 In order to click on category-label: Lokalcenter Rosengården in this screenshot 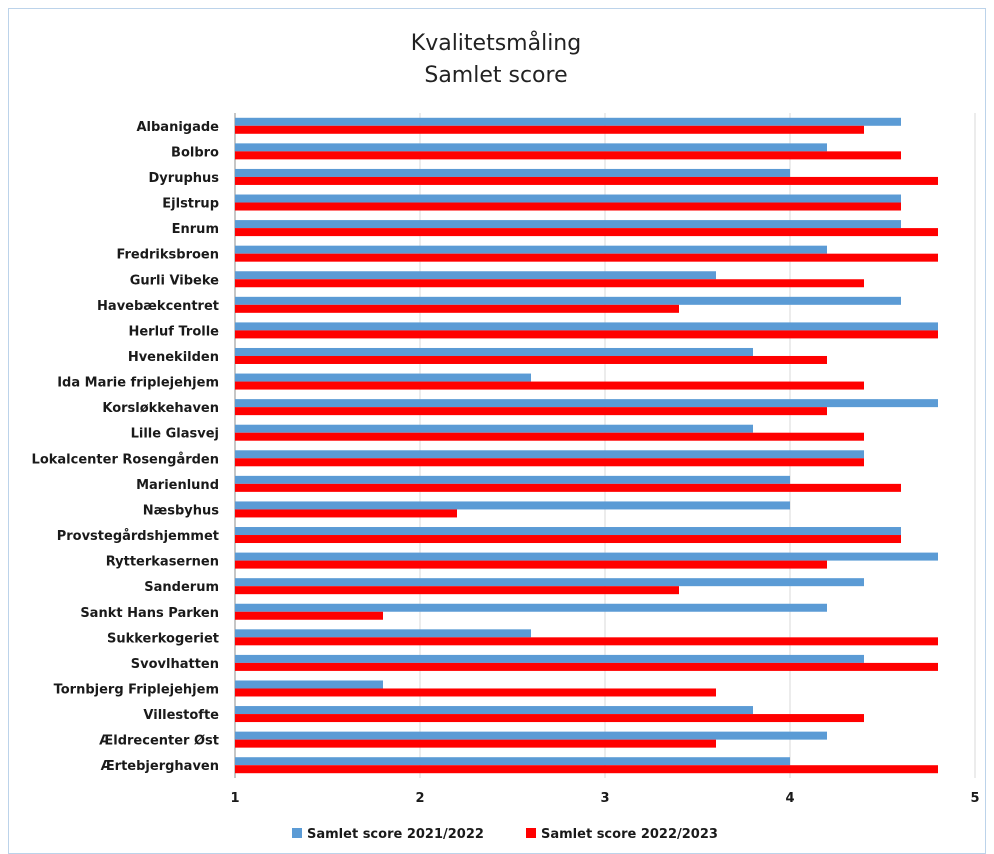, I will do `click(125, 459)`.